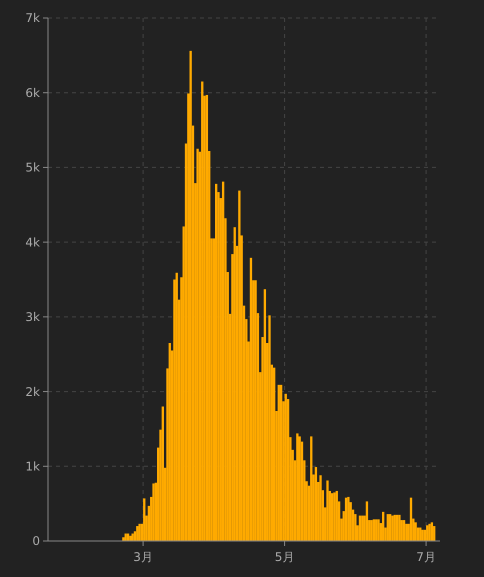  I want to click on y-tick-label: 7k, so click(32, 18).